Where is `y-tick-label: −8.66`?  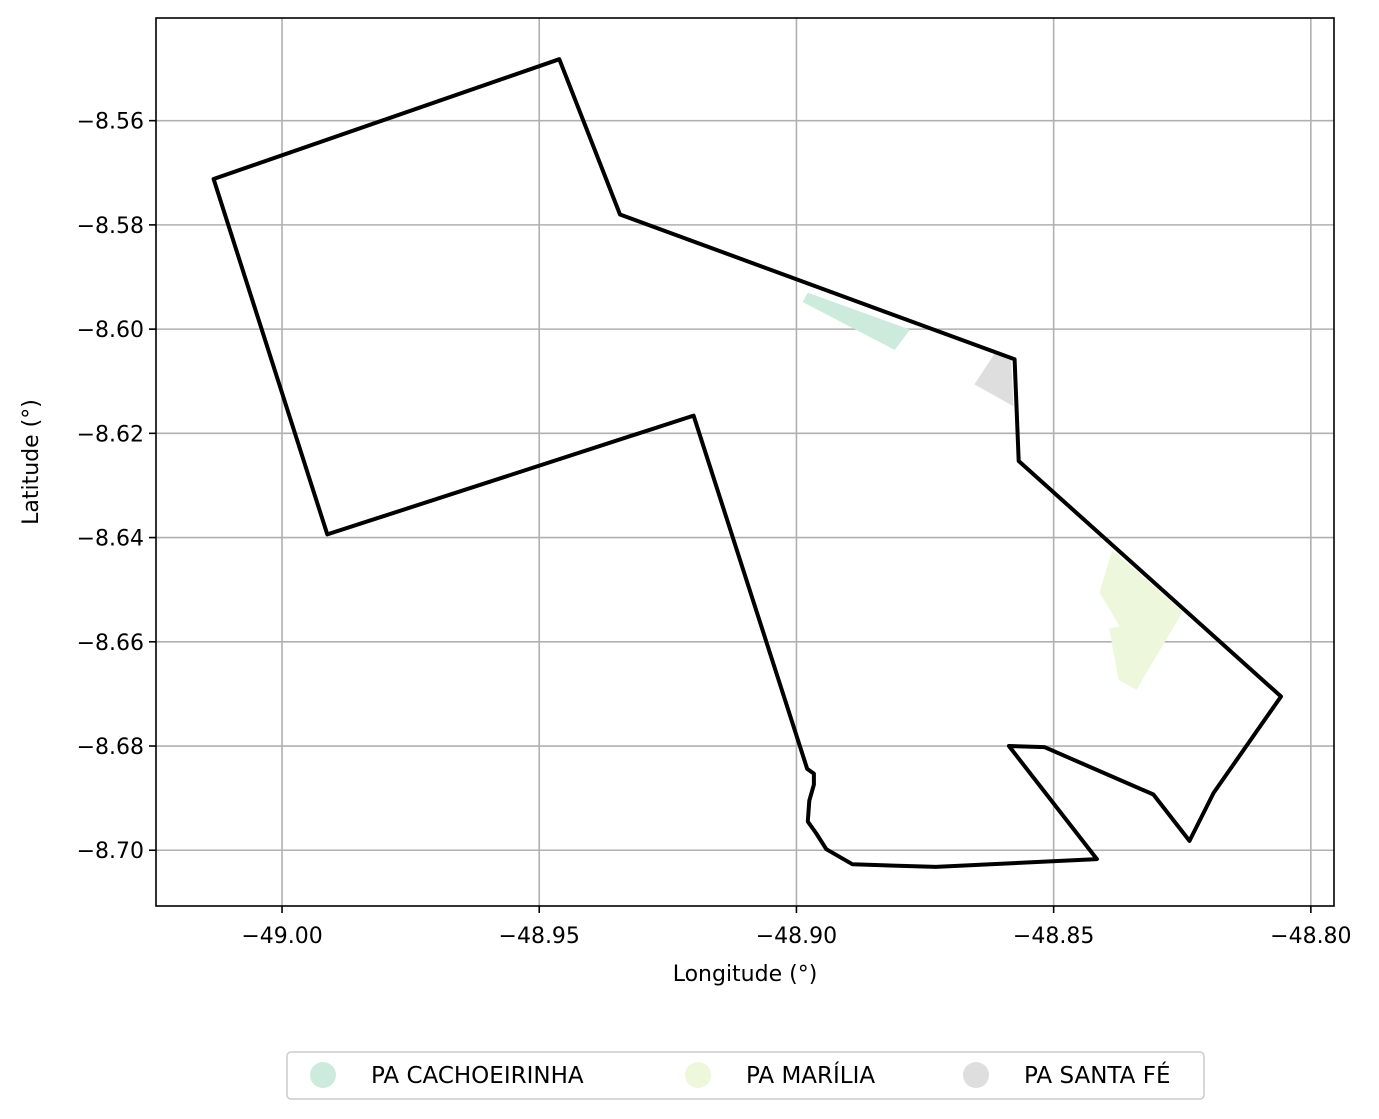
y-tick-label: −8.66 is located at coordinates (110, 643).